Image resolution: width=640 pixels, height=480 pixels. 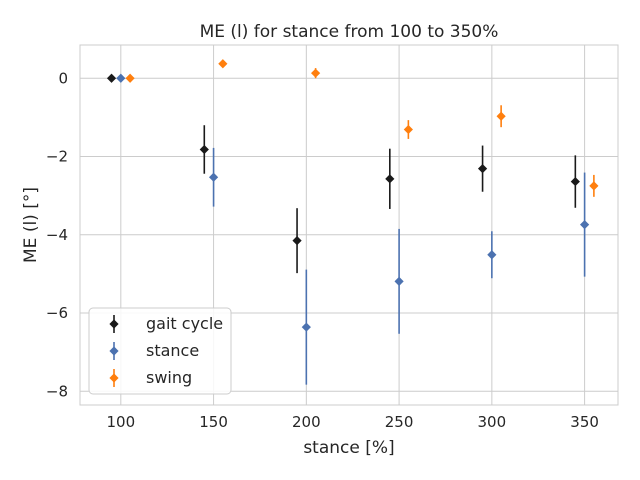 What do you see at coordinates (57, 313) in the screenshot?
I see `y-tick-label: −6` at bounding box center [57, 313].